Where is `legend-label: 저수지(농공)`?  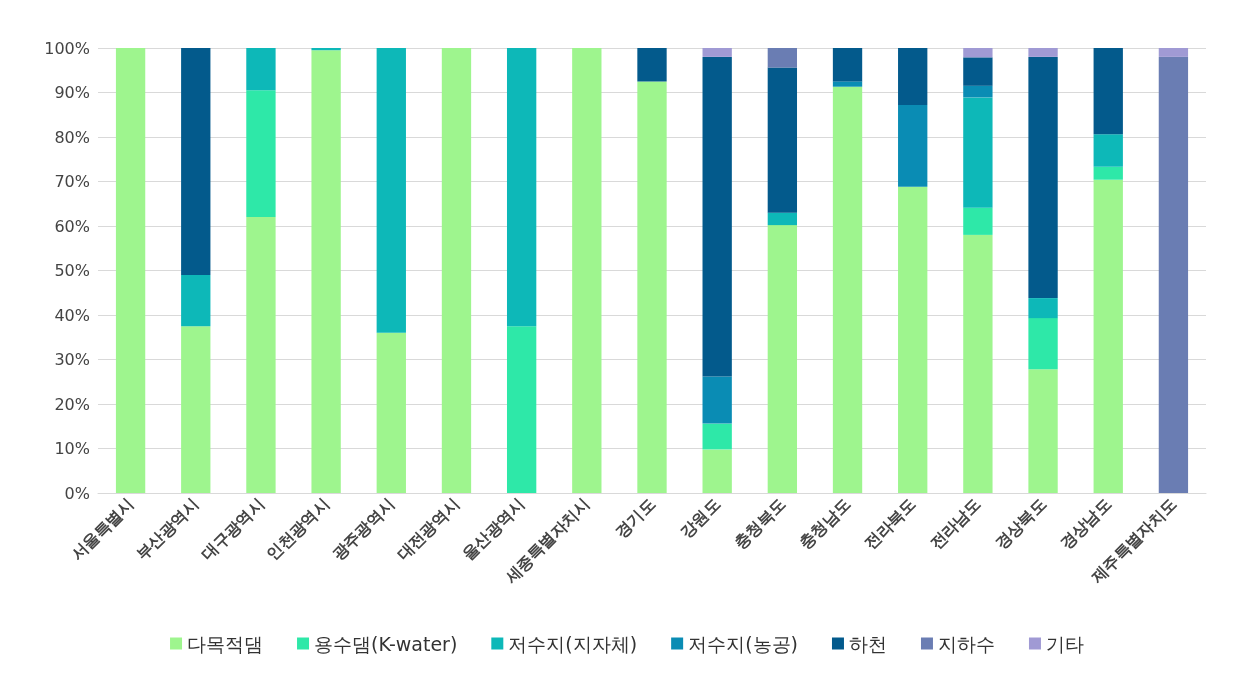 legend-label: 저수지(농공) is located at coordinates (743, 643).